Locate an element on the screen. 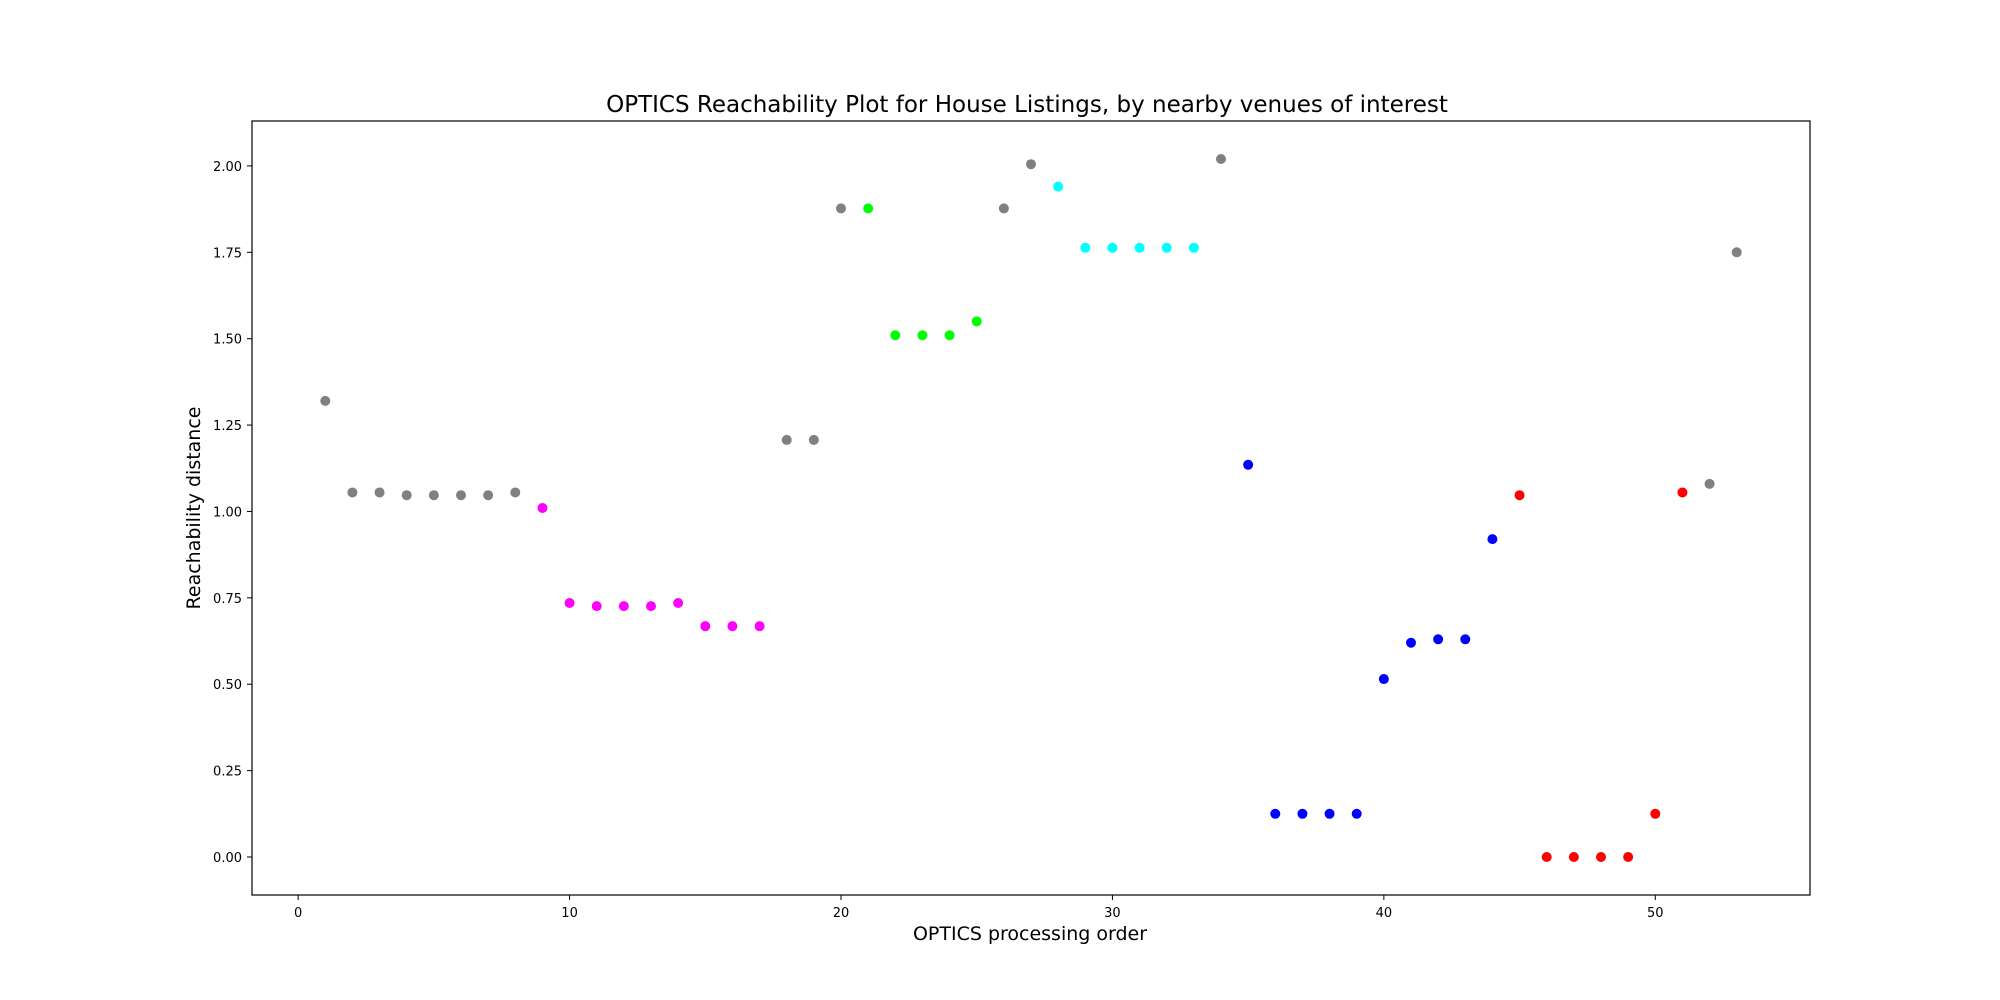  y-tick-label: 0.75 is located at coordinates (227, 599).